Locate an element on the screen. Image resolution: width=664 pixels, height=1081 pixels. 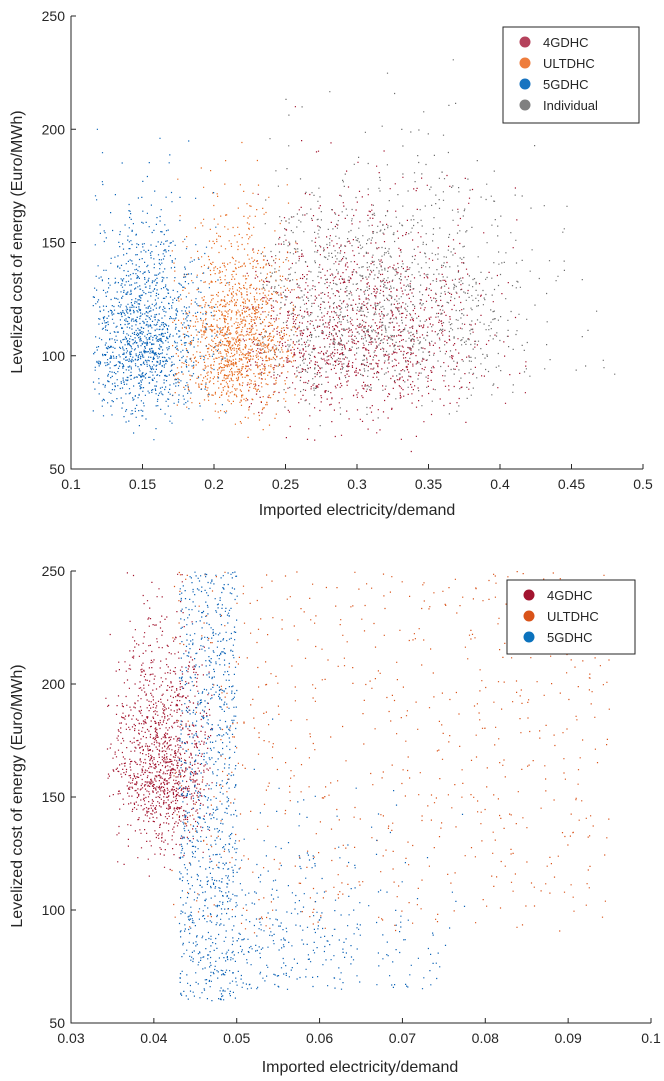
top-plot-y-ticks: 50 100 150 200 250 is located at coordinates (59, 242).